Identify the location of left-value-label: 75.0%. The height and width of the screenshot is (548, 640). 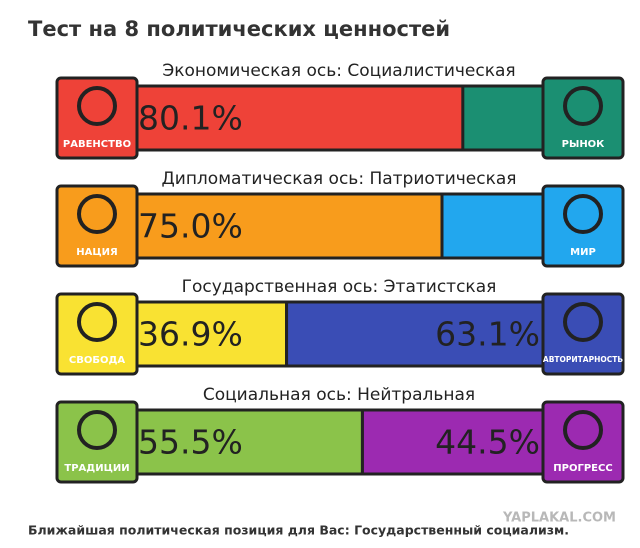
(190, 226).